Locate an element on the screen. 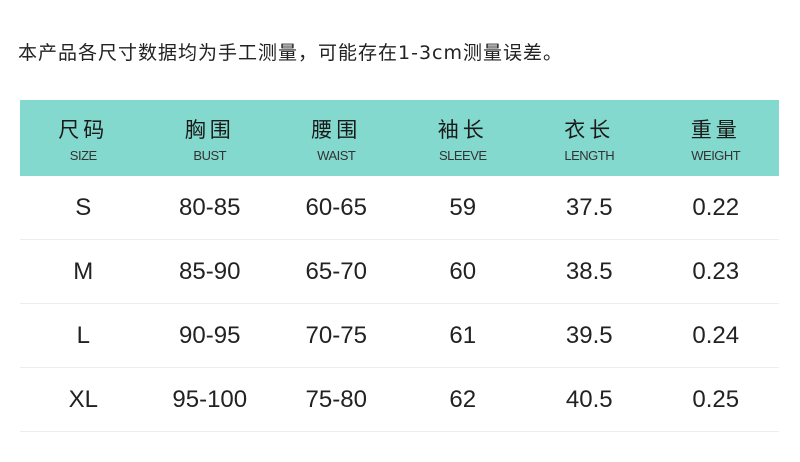 The width and height of the screenshot is (800, 462). table-cell-sleeve: 59 is located at coordinates (462, 208).